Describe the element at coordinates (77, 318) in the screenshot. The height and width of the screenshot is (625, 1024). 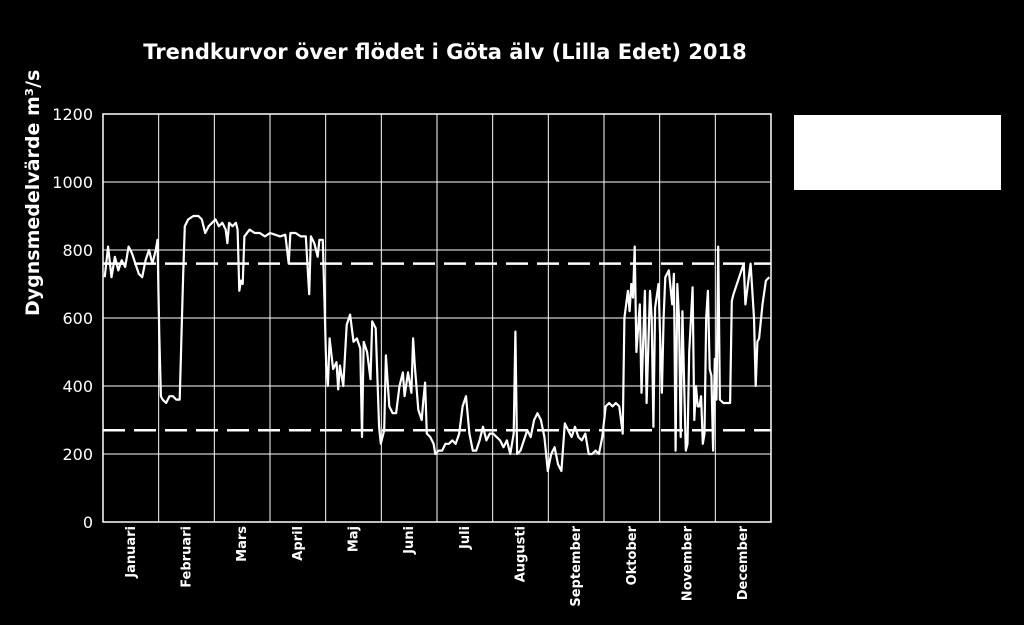
I see `y-tick-label: 600` at that location.